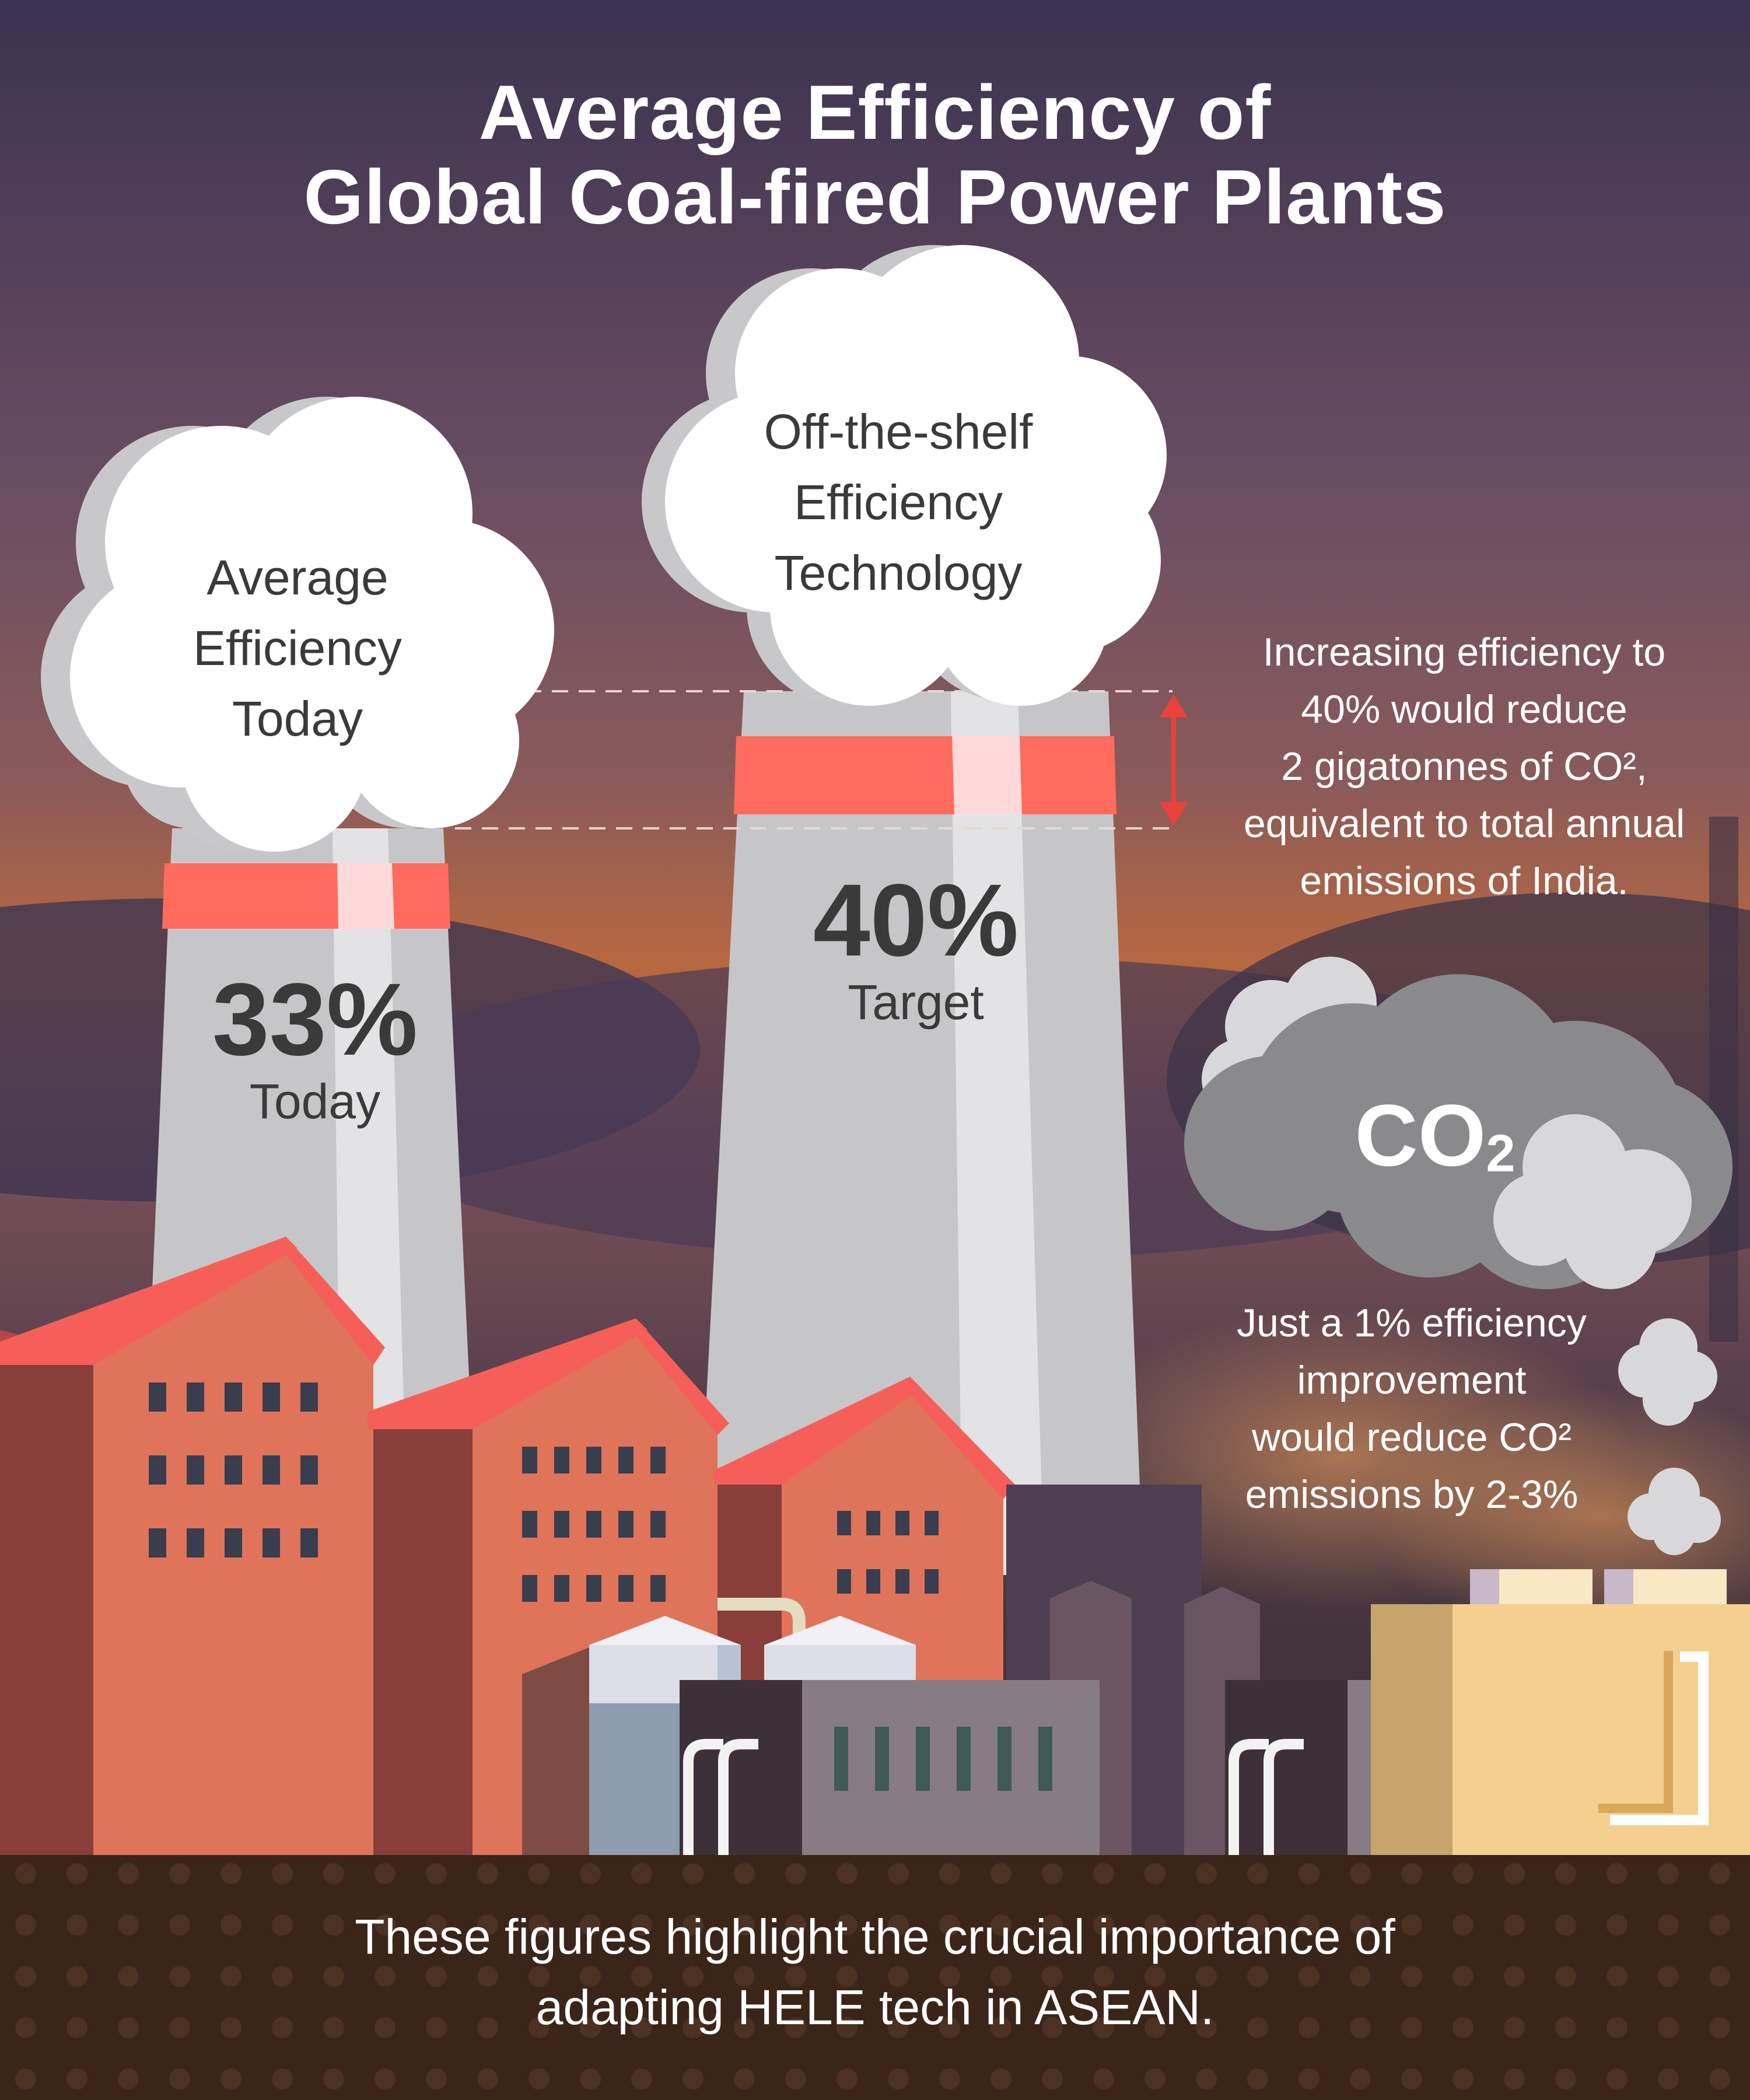 The width and height of the screenshot is (1750, 2100). Describe the element at coordinates (297, 577) in the screenshot. I see `left-cloud-line: Average` at that location.